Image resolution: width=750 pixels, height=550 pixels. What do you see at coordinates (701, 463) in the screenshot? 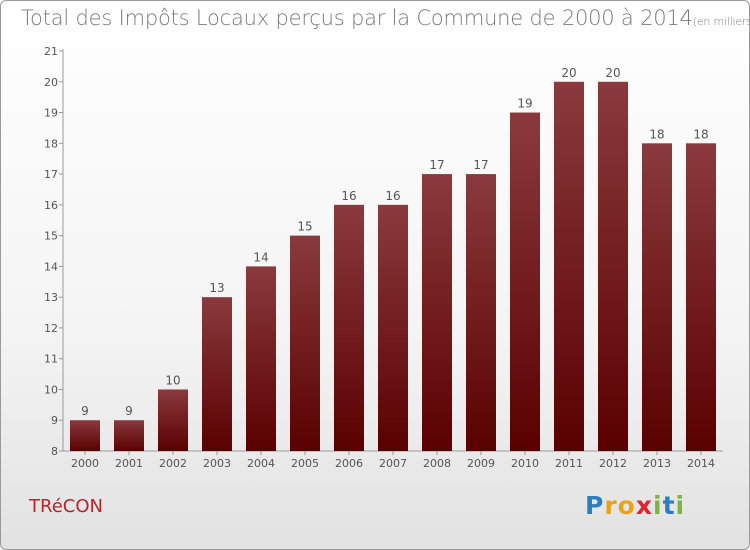
I see `x-tick-label: 2014` at bounding box center [701, 463].